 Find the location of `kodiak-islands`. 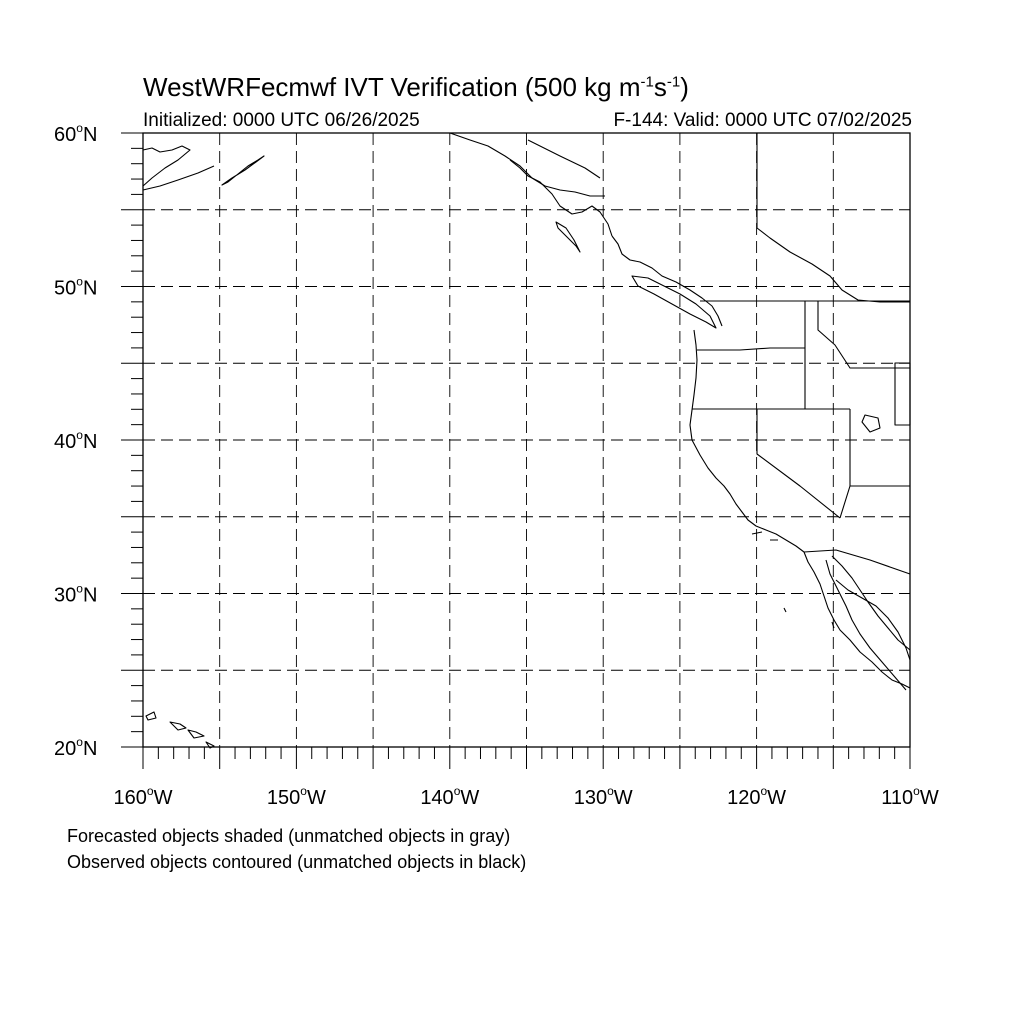

kodiak-islands is located at coordinates (243, 170).